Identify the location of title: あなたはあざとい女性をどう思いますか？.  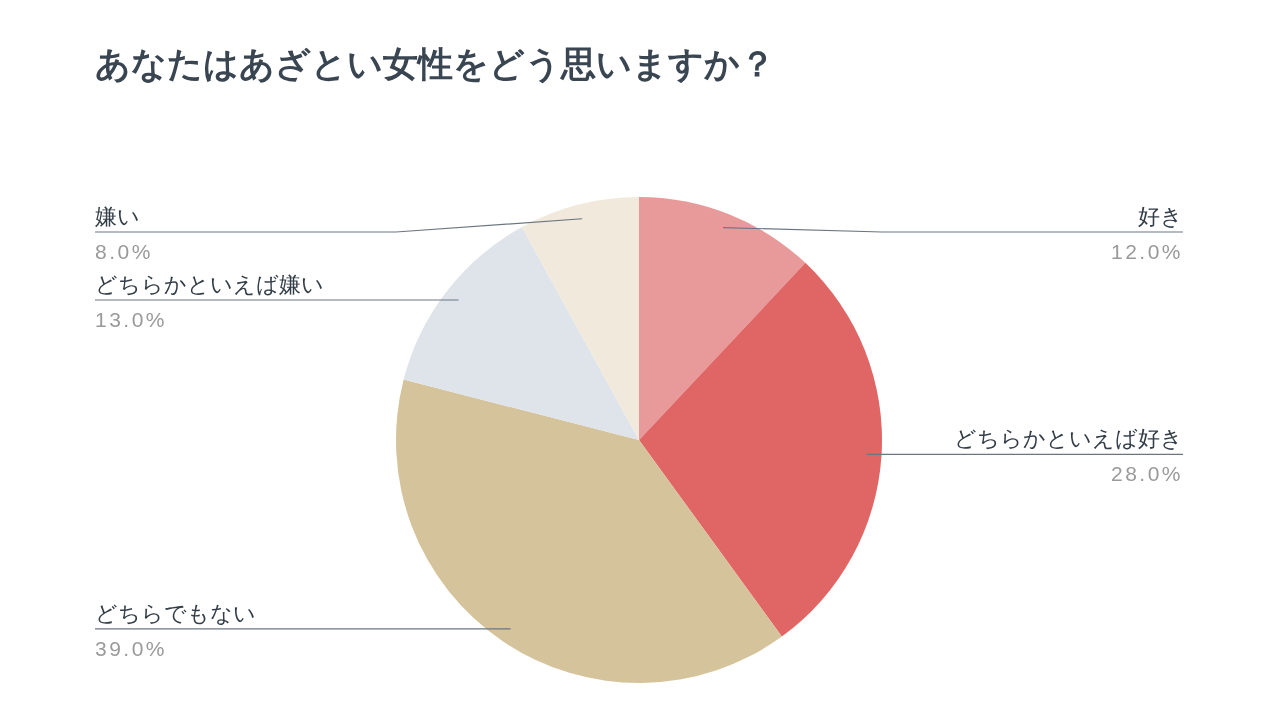
(435, 63).